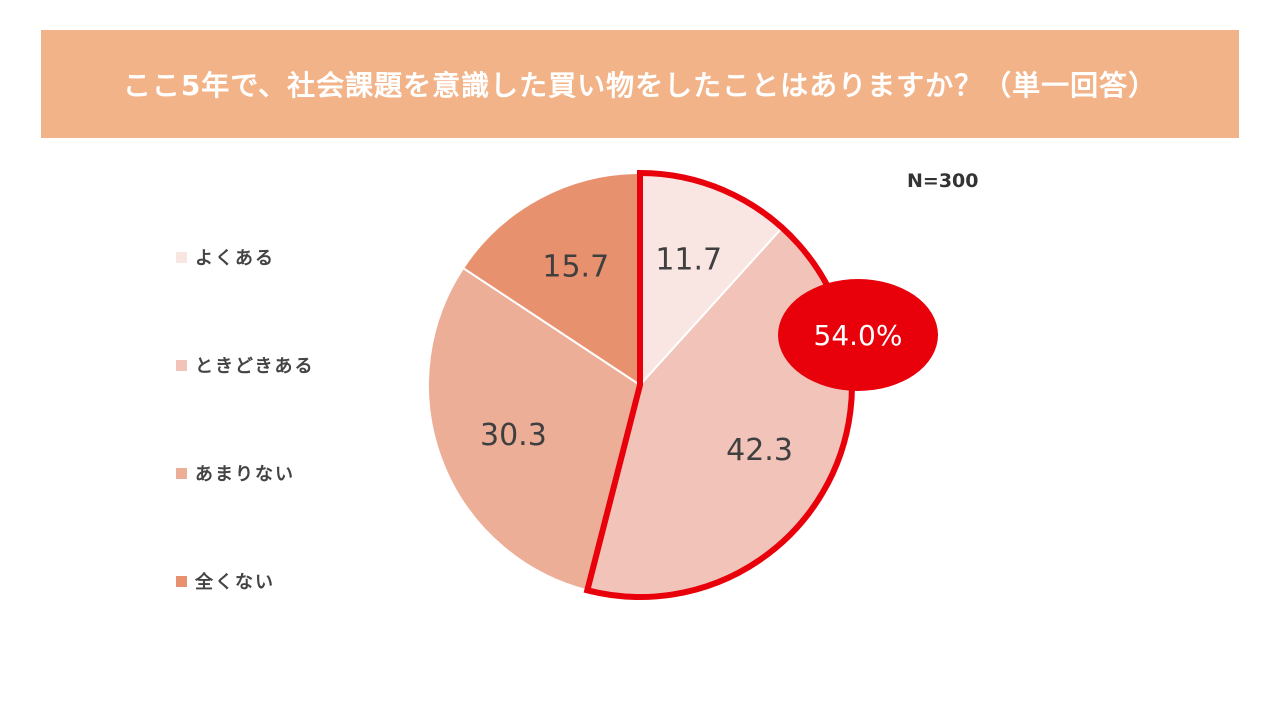 Image resolution: width=1280 pixels, height=720 pixels. I want to click on legend-label-3: あまりない, so click(245, 474).